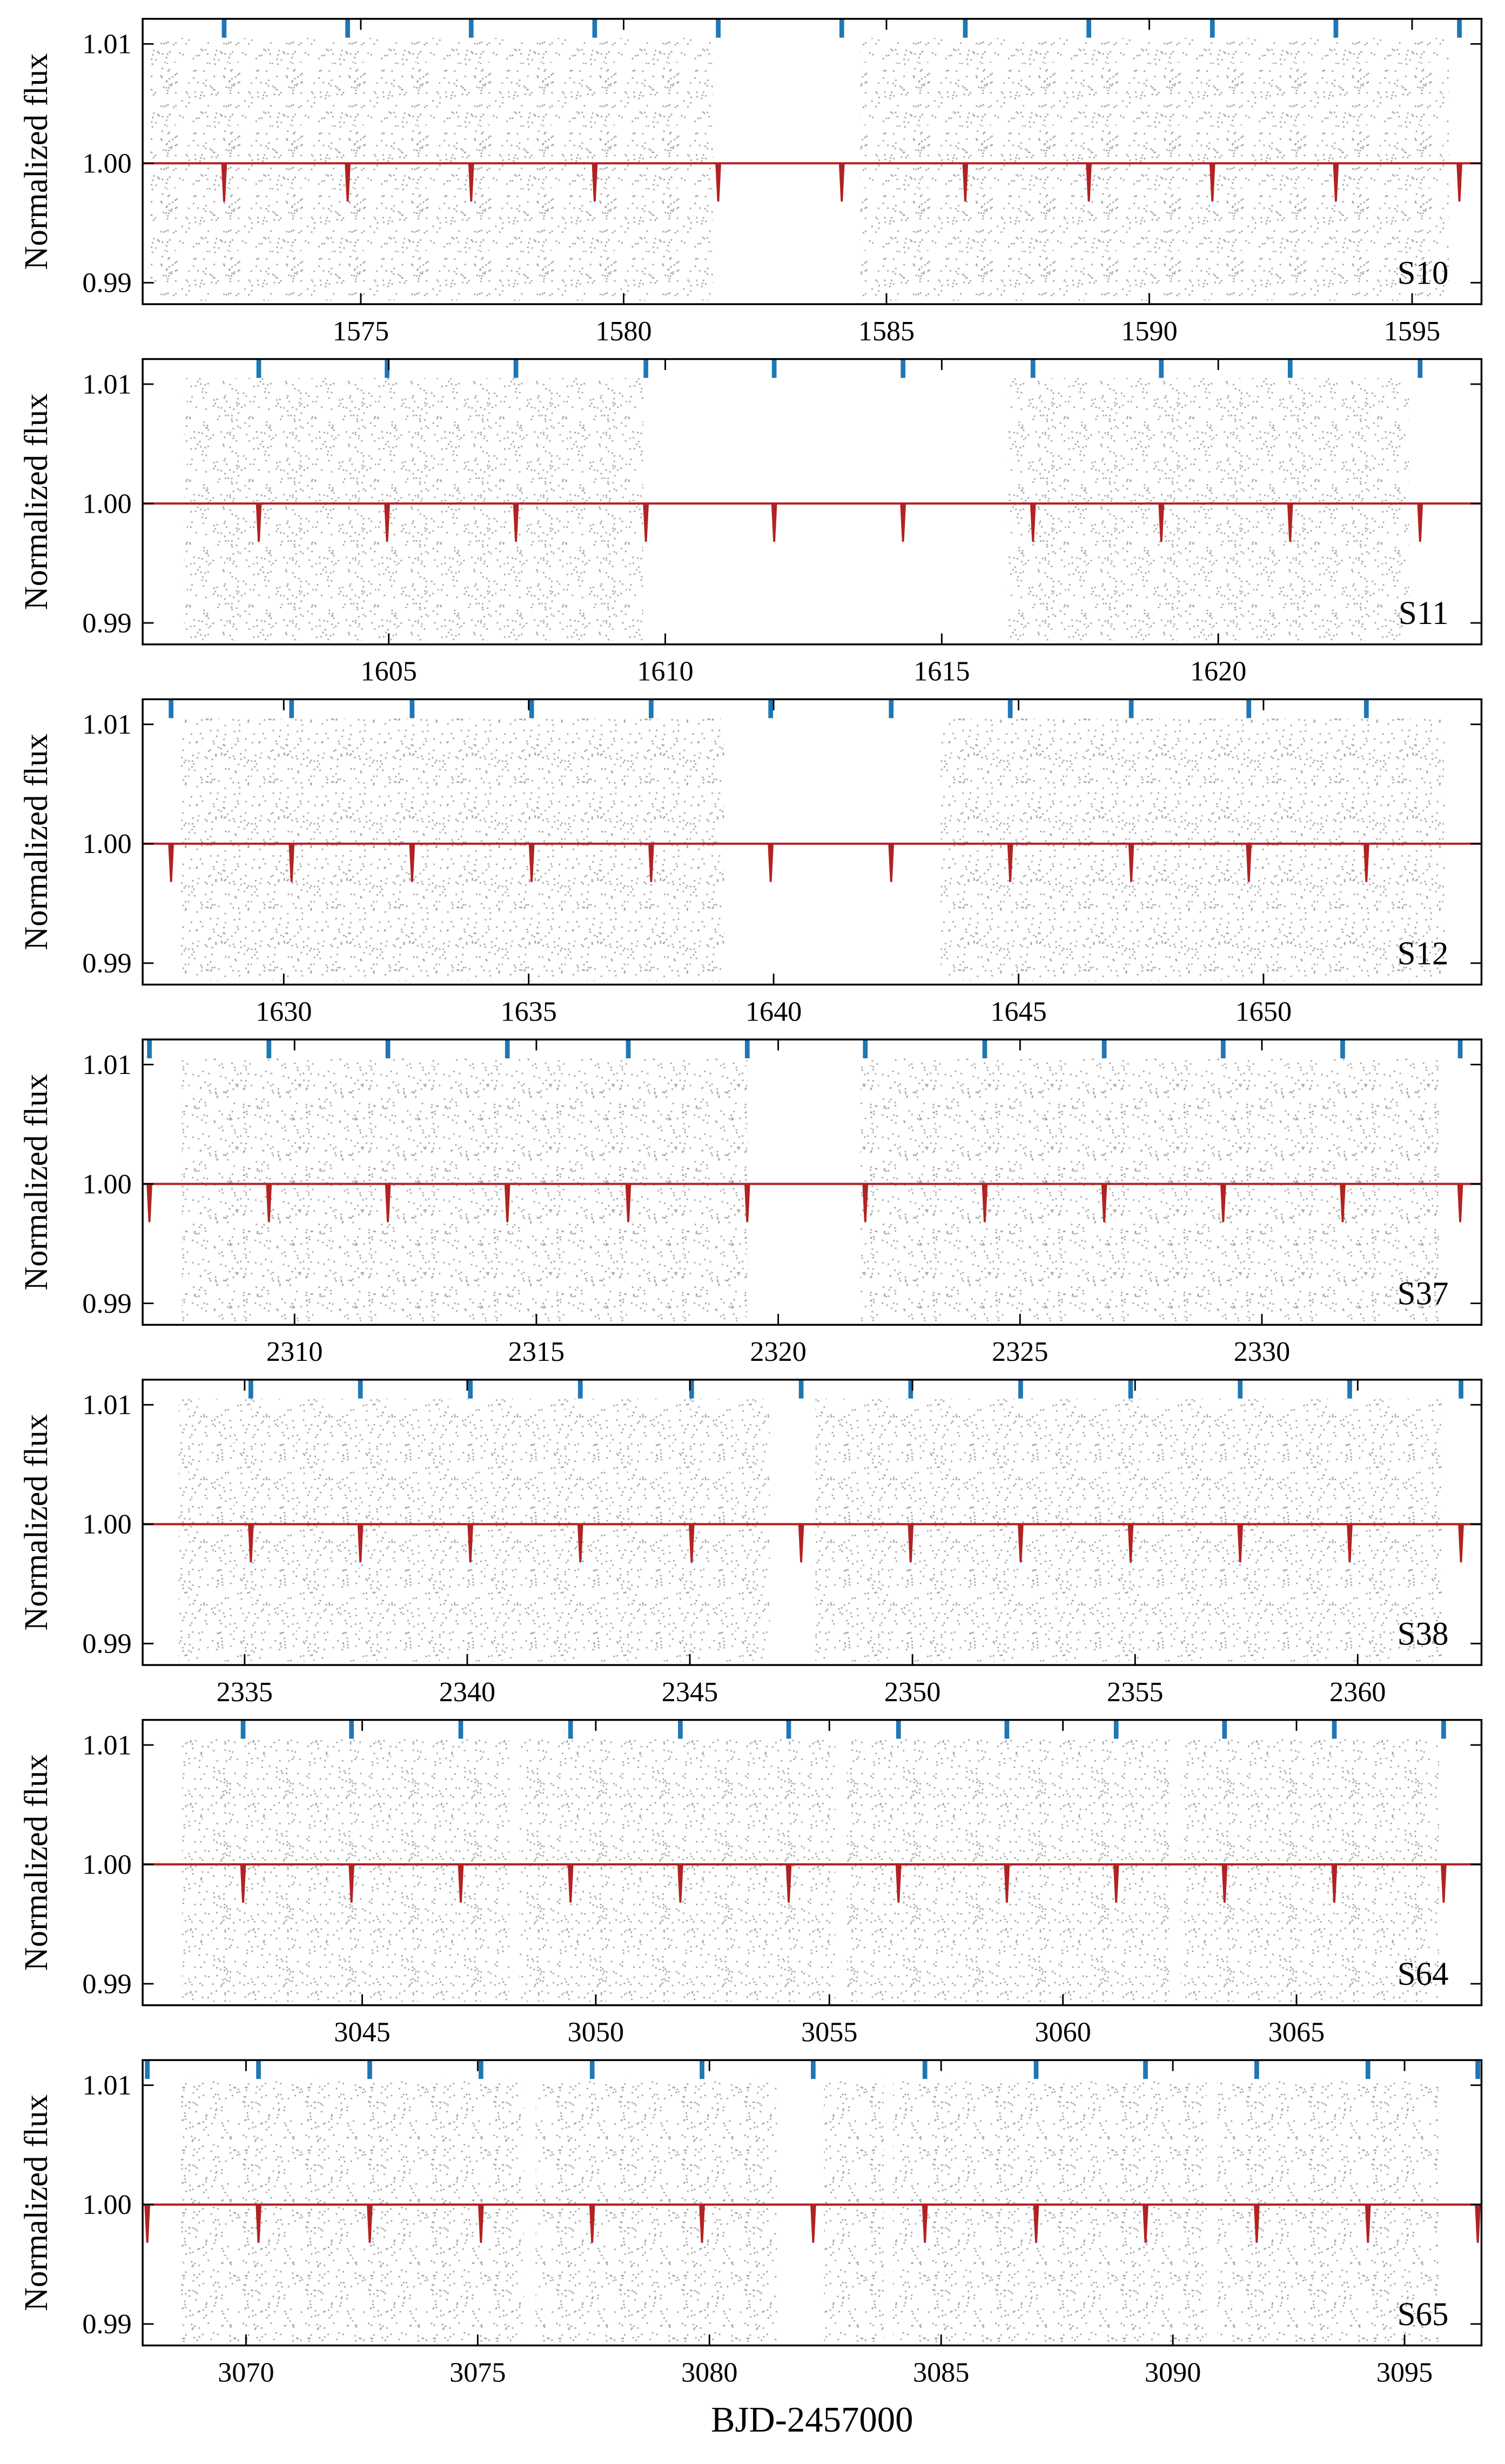 The image size is (1505, 2464). I want to click on sector-label: S38, so click(1423, 1634).